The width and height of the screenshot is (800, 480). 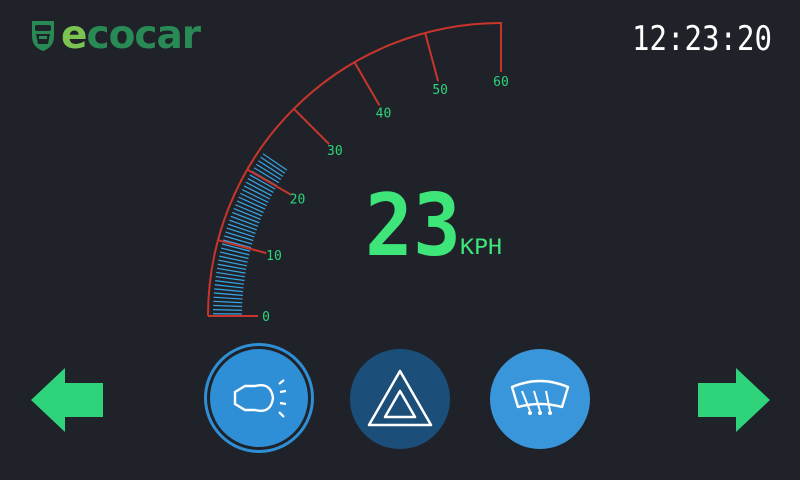 I want to click on arrow-right-icon, so click(x=734, y=400).